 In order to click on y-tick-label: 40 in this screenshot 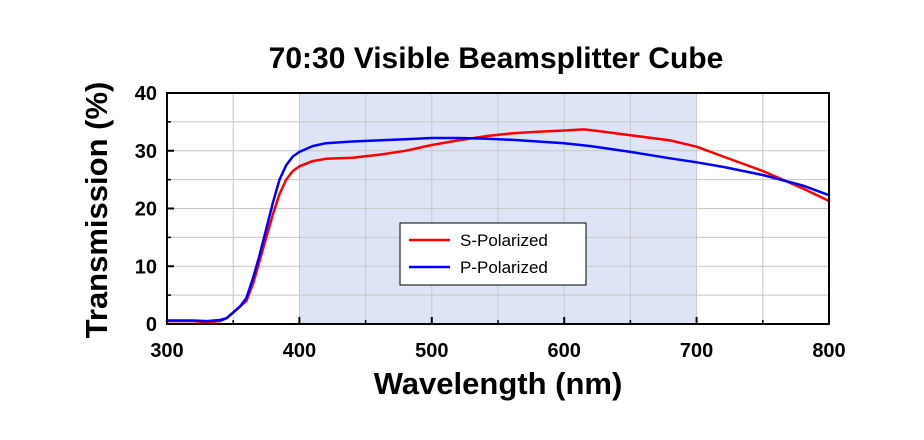, I will do `click(146, 94)`.